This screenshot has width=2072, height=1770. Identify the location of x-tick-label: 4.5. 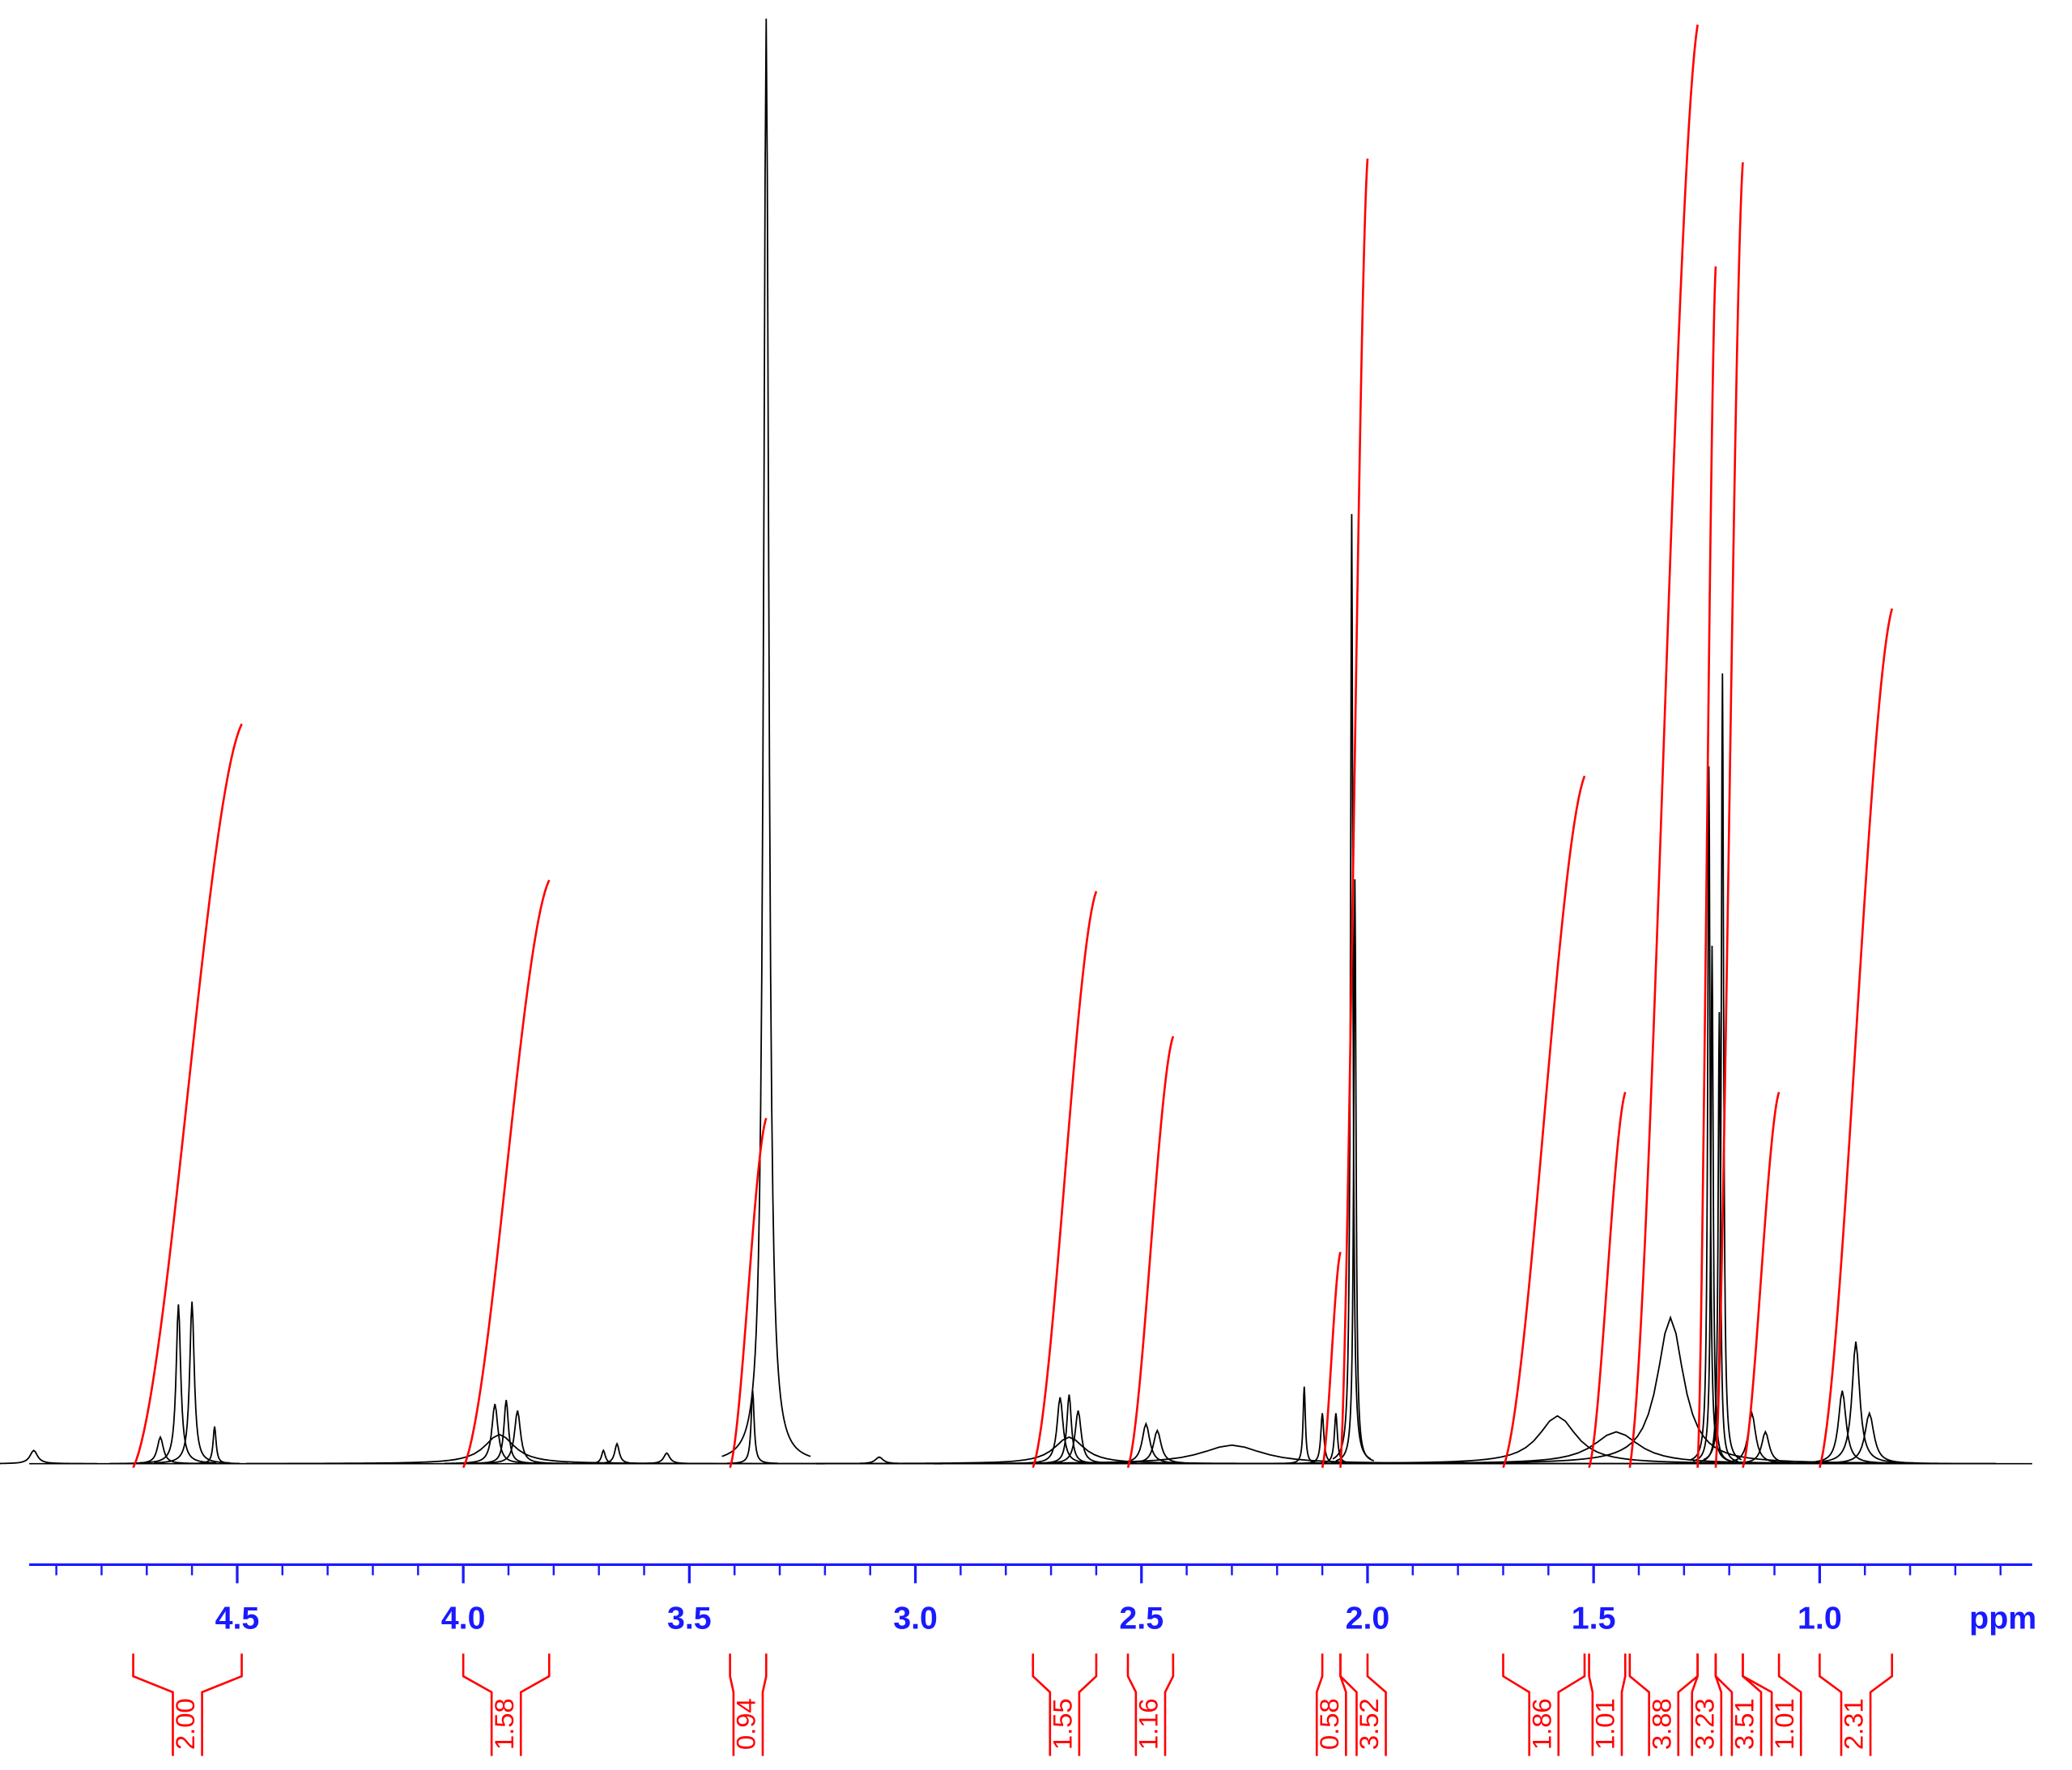
(237, 1618).